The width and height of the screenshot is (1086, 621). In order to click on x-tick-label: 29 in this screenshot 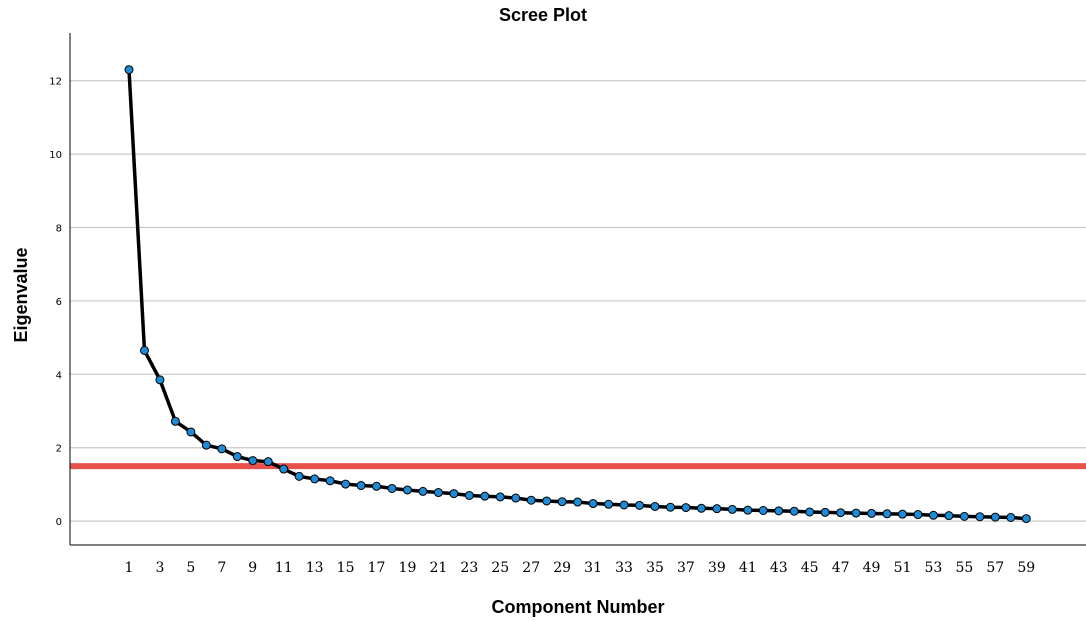, I will do `click(562, 568)`.